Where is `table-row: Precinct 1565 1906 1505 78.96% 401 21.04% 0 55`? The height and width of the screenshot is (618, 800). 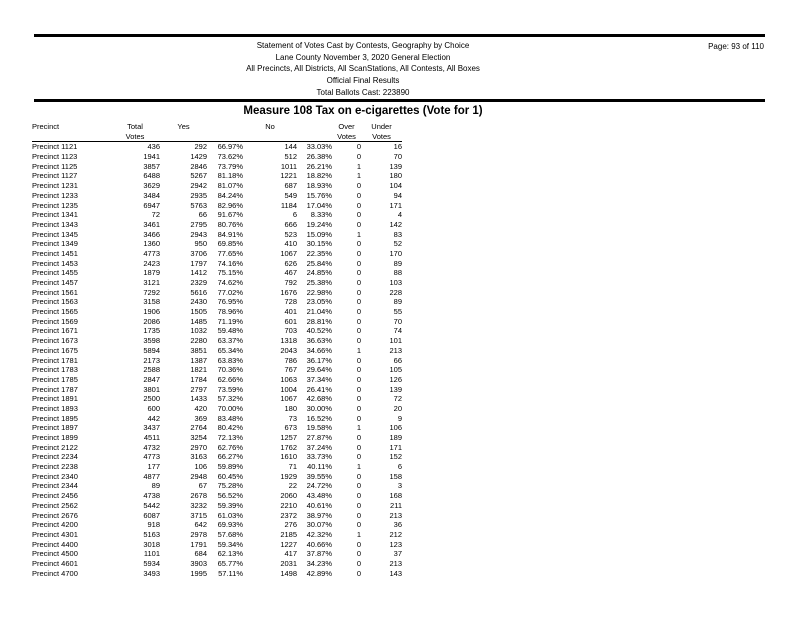 table-row: Precinct 1565 1906 1505 78.96% 401 21.04% 0 55 is located at coordinates (217, 312).